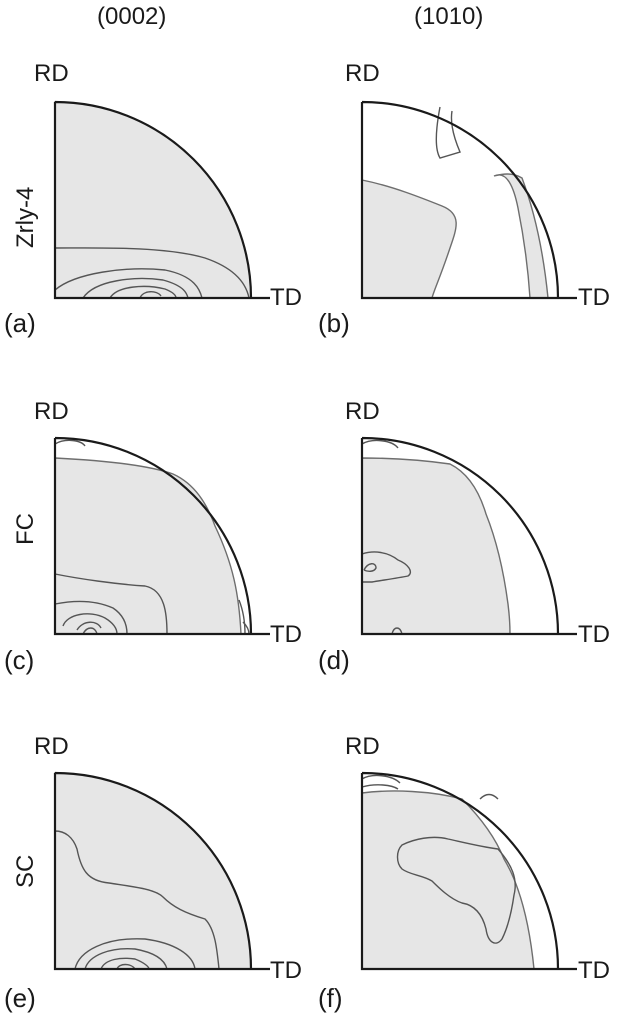 The width and height of the screenshot is (618, 1023). Describe the element at coordinates (334, 660) in the screenshot. I see `panel-label-d: (d)` at that location.